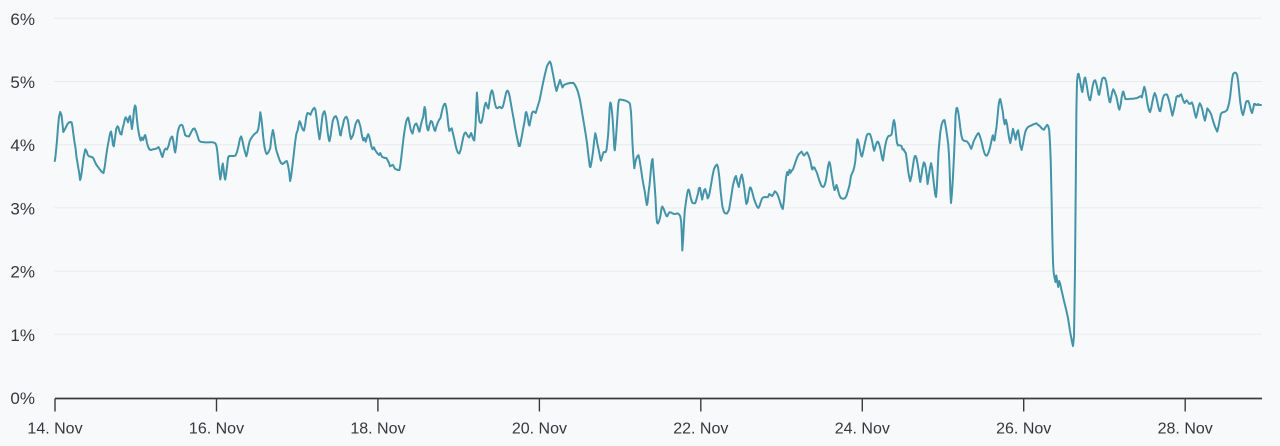 The width and height of the screenshot is (1280, 446). I want to click on svg-text: 16. Nov, so click(216, 429).